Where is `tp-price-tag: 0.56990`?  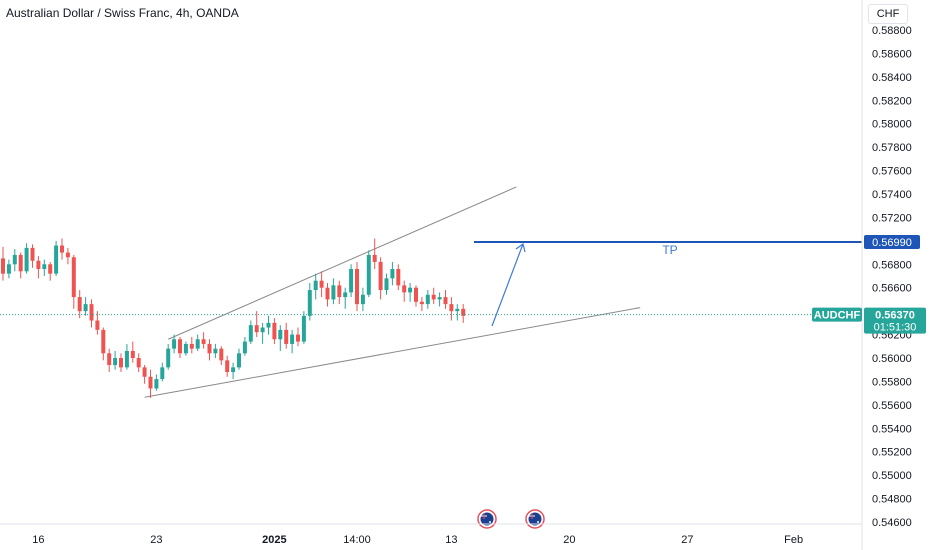 tp-price-tag: 0.56990 is located at coordinates (892, 242).